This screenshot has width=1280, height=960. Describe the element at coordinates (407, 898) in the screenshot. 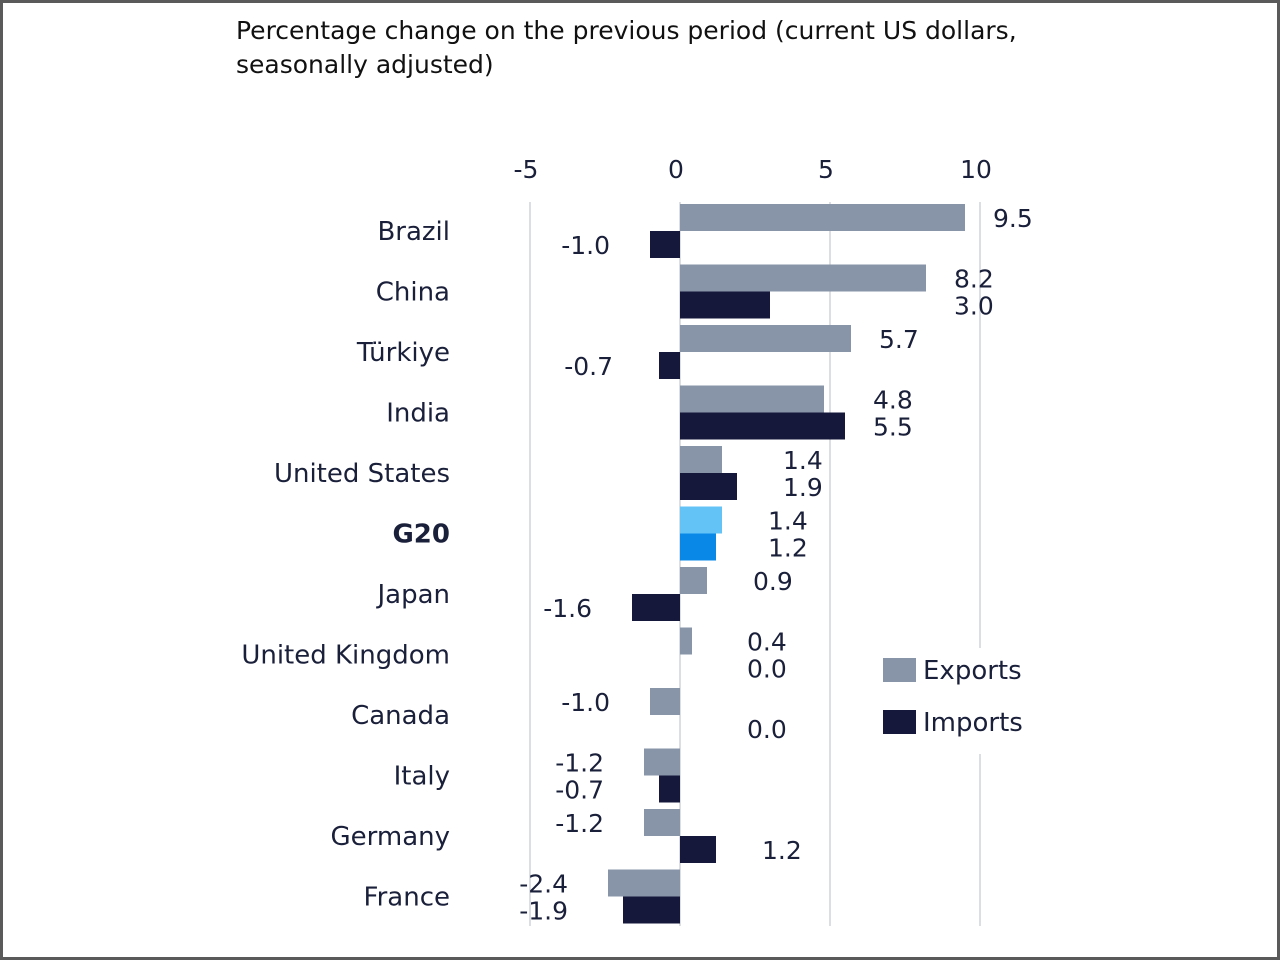

I see `category-label: France` at that location.